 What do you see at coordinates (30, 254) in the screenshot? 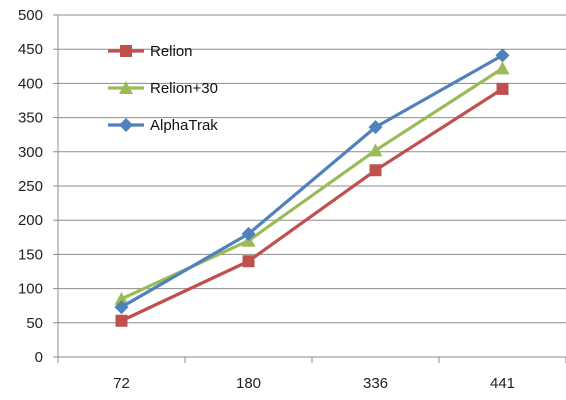
I see `y-tick-label-150: 150` at bounding box center [30, 254].